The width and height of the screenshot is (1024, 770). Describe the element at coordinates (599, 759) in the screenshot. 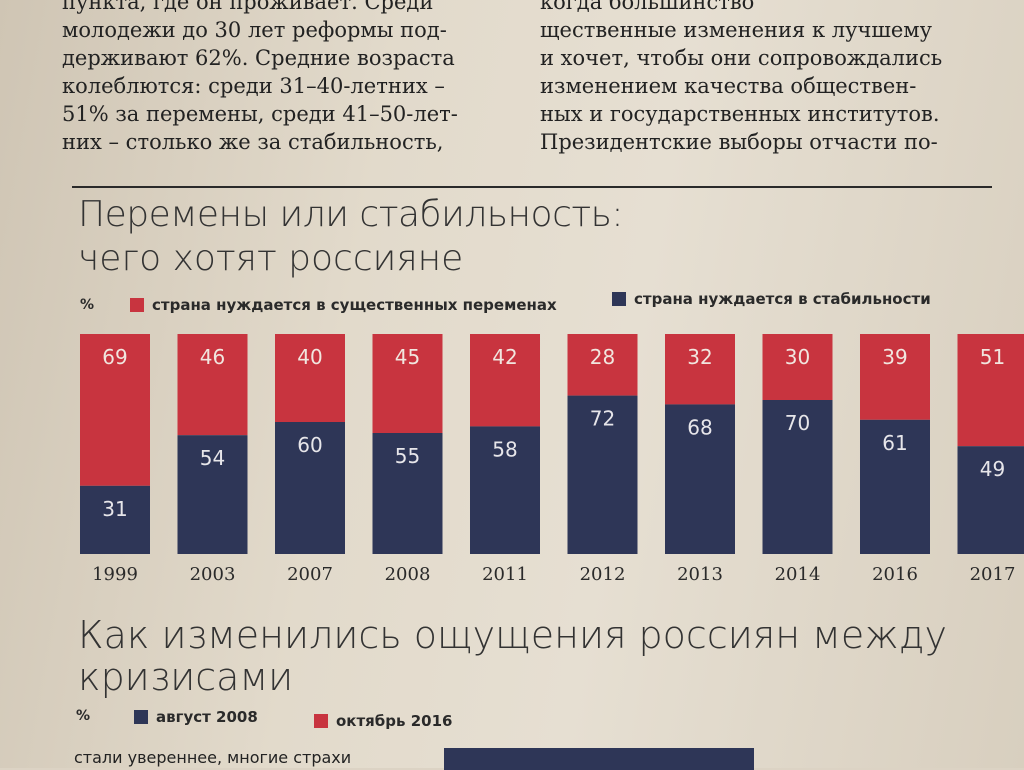

I see `chart2-bar` at that location.